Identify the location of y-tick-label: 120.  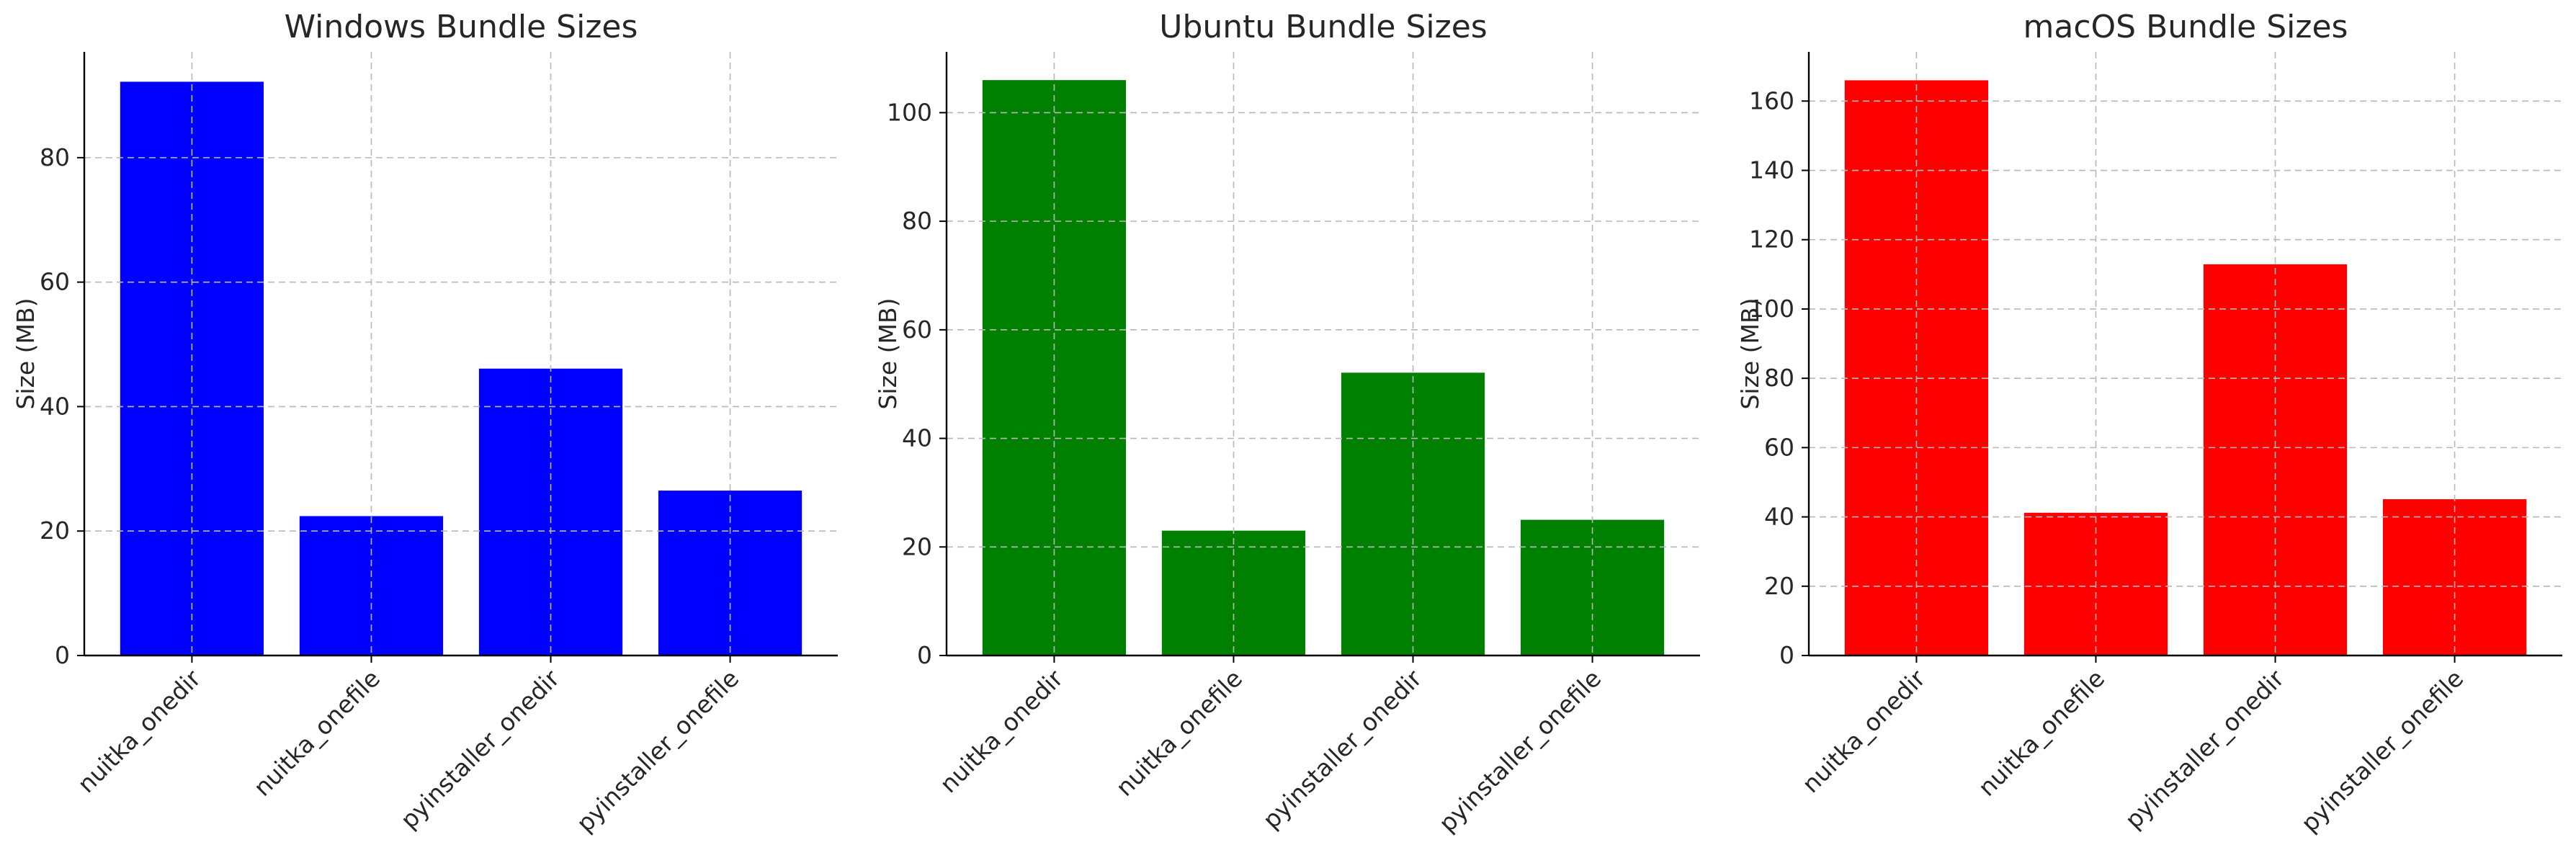
(1771, 239).